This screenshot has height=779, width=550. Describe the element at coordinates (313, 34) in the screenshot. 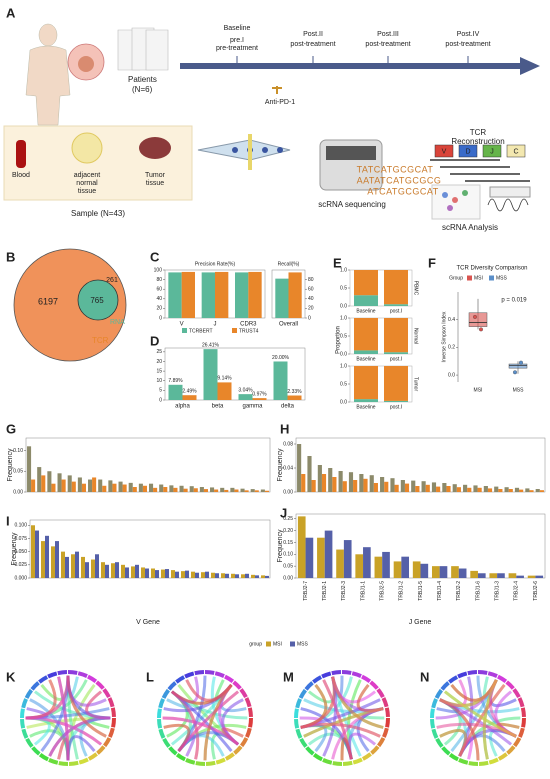

I see `label: Post.II` at that location.